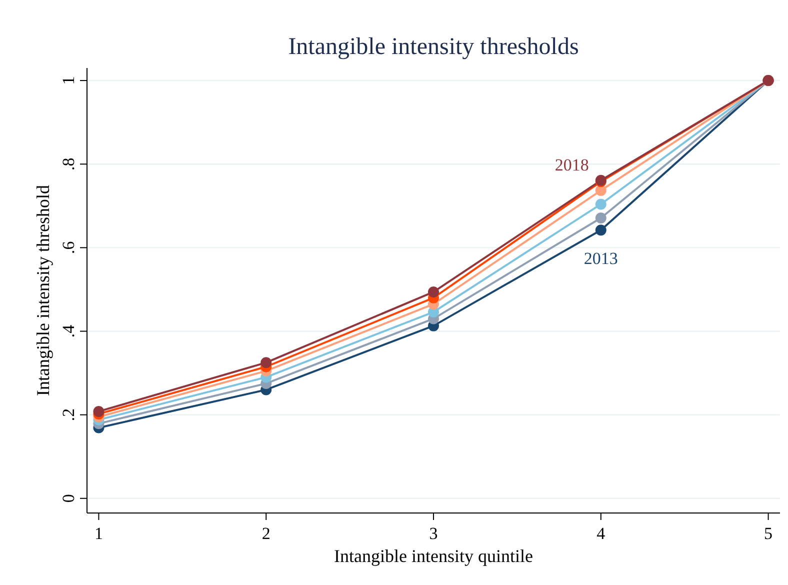  Describe the element at coordinates (571, 164) in the screenshot. I see `series-label: 2018` at that location.